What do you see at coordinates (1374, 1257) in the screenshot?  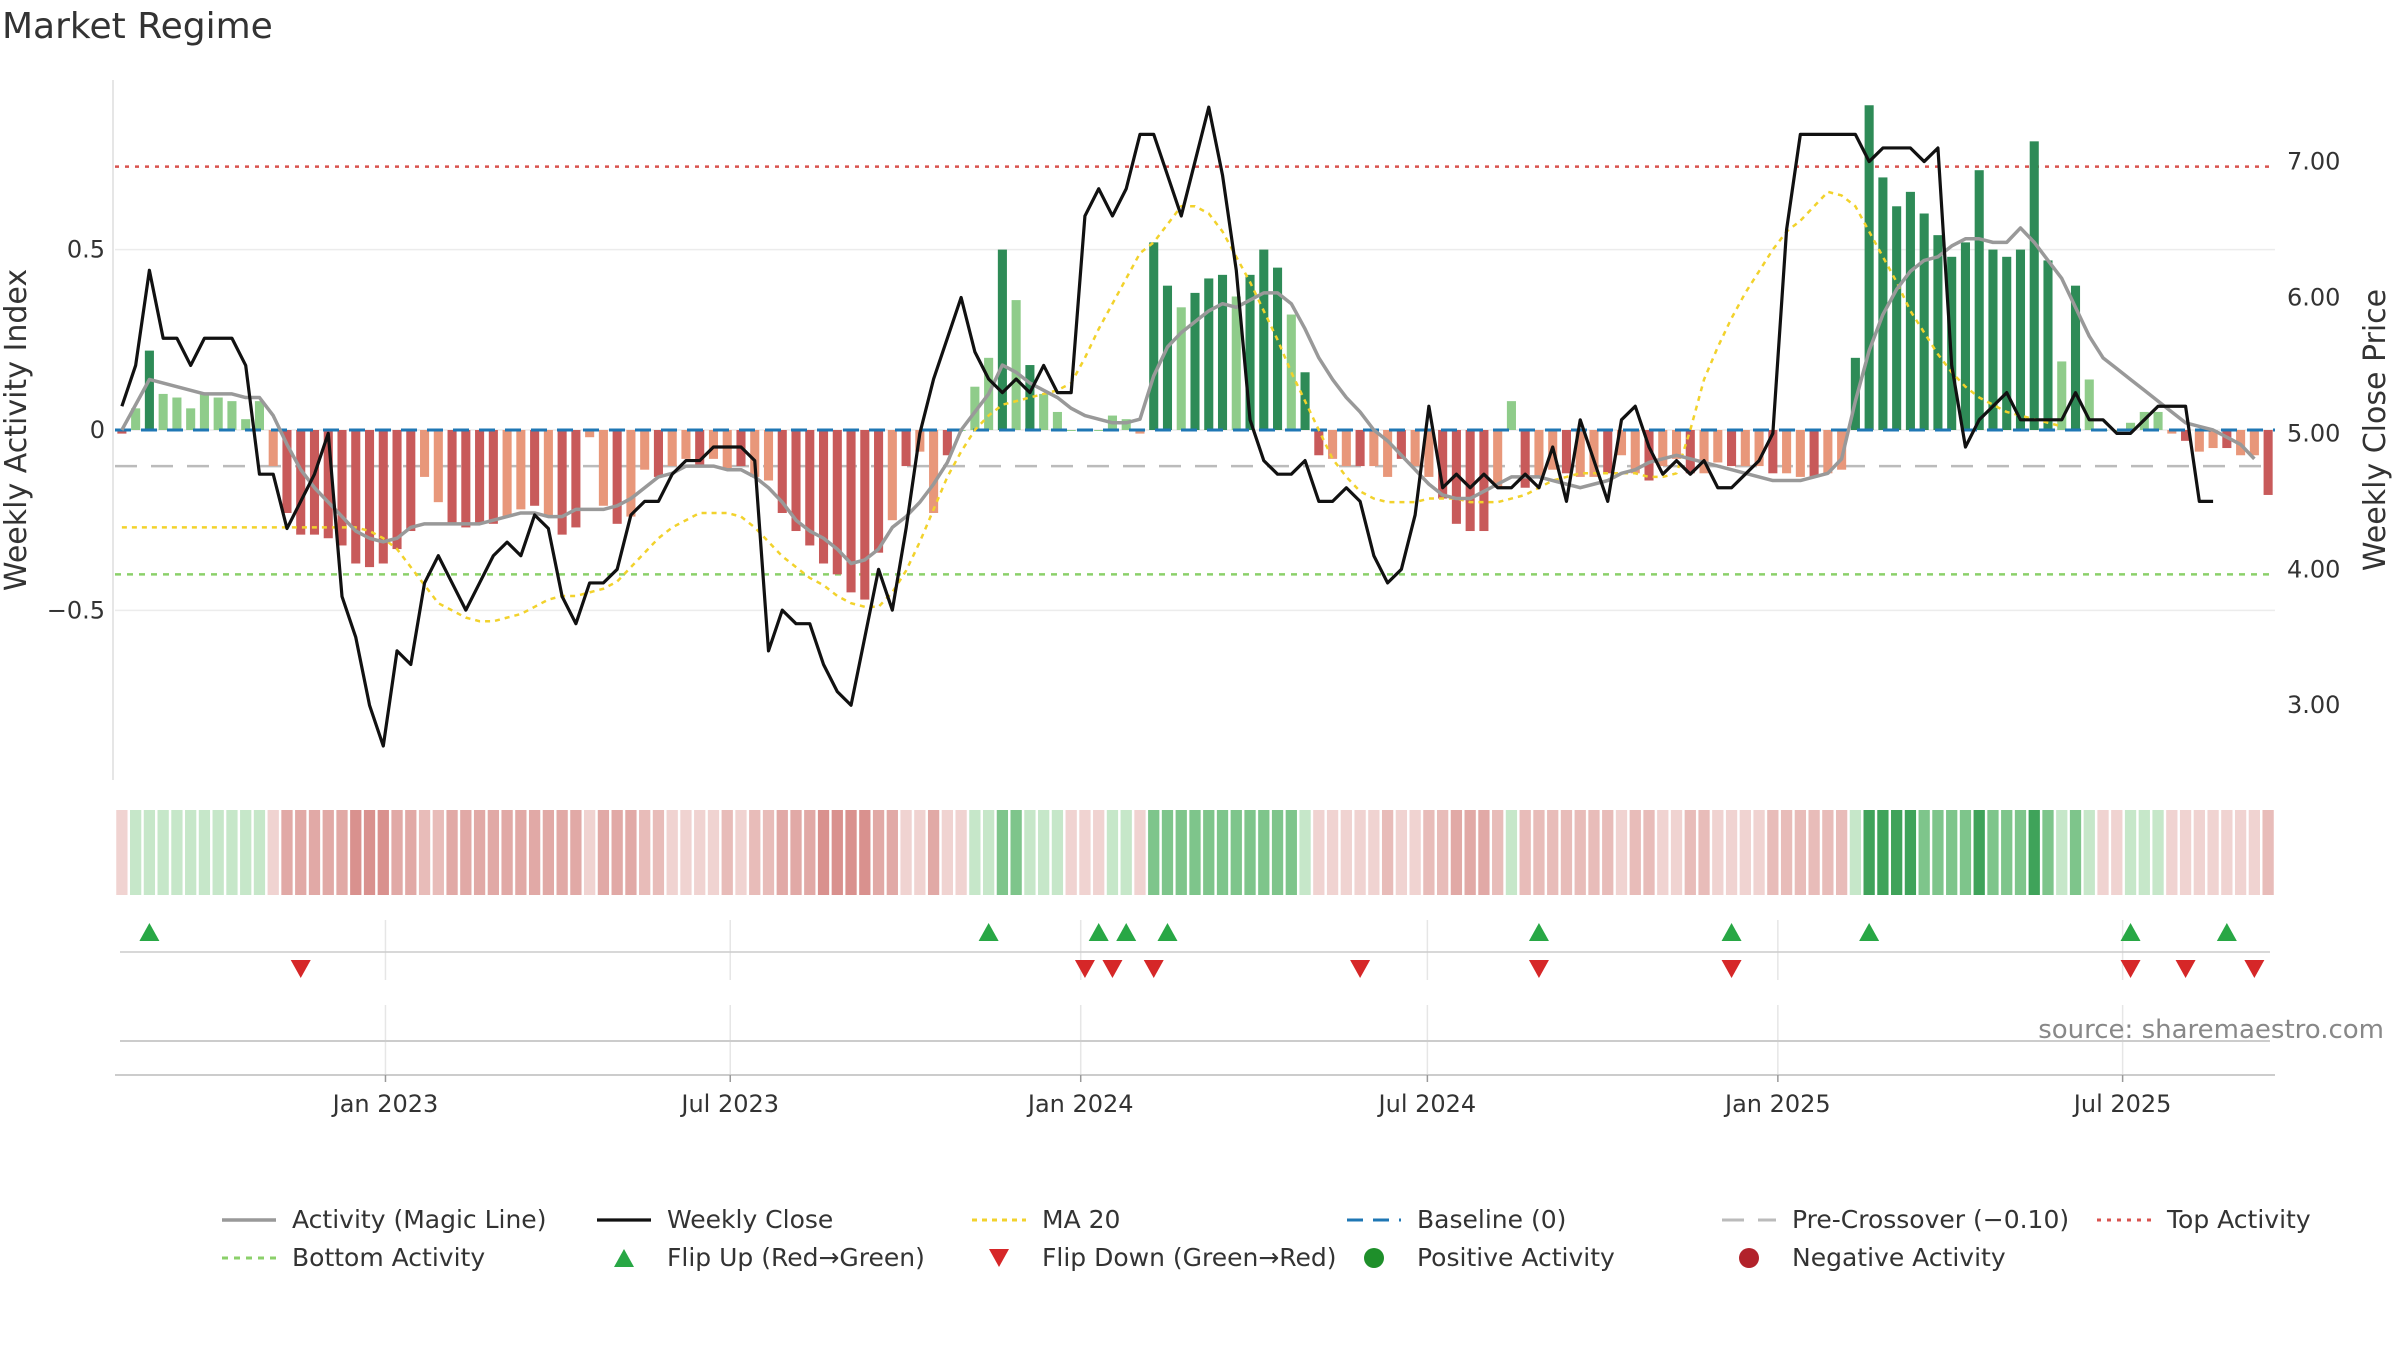 I see `legend-positive-activity-mark` at bounding box center [1374, 1257].